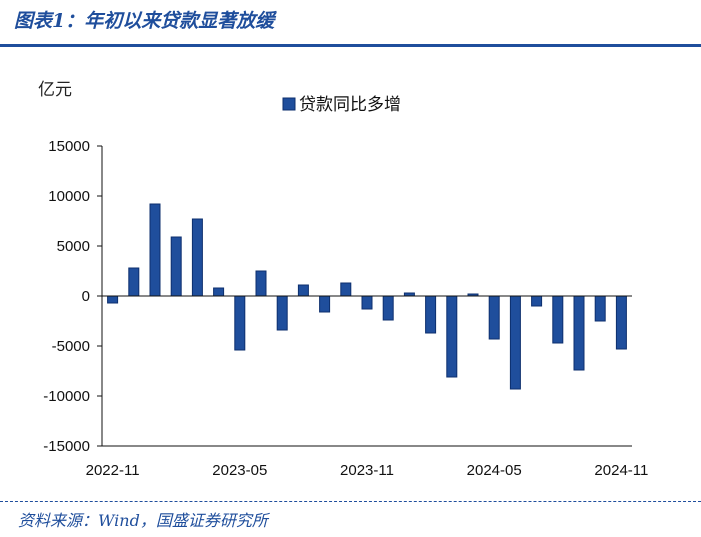  What do you see at coordinates (72, 296) in the screenshot?
I see `y-axis-ticks: 15000 10000 5000 0 -5000 -10000 -15000` at bounding box center [72, 296].